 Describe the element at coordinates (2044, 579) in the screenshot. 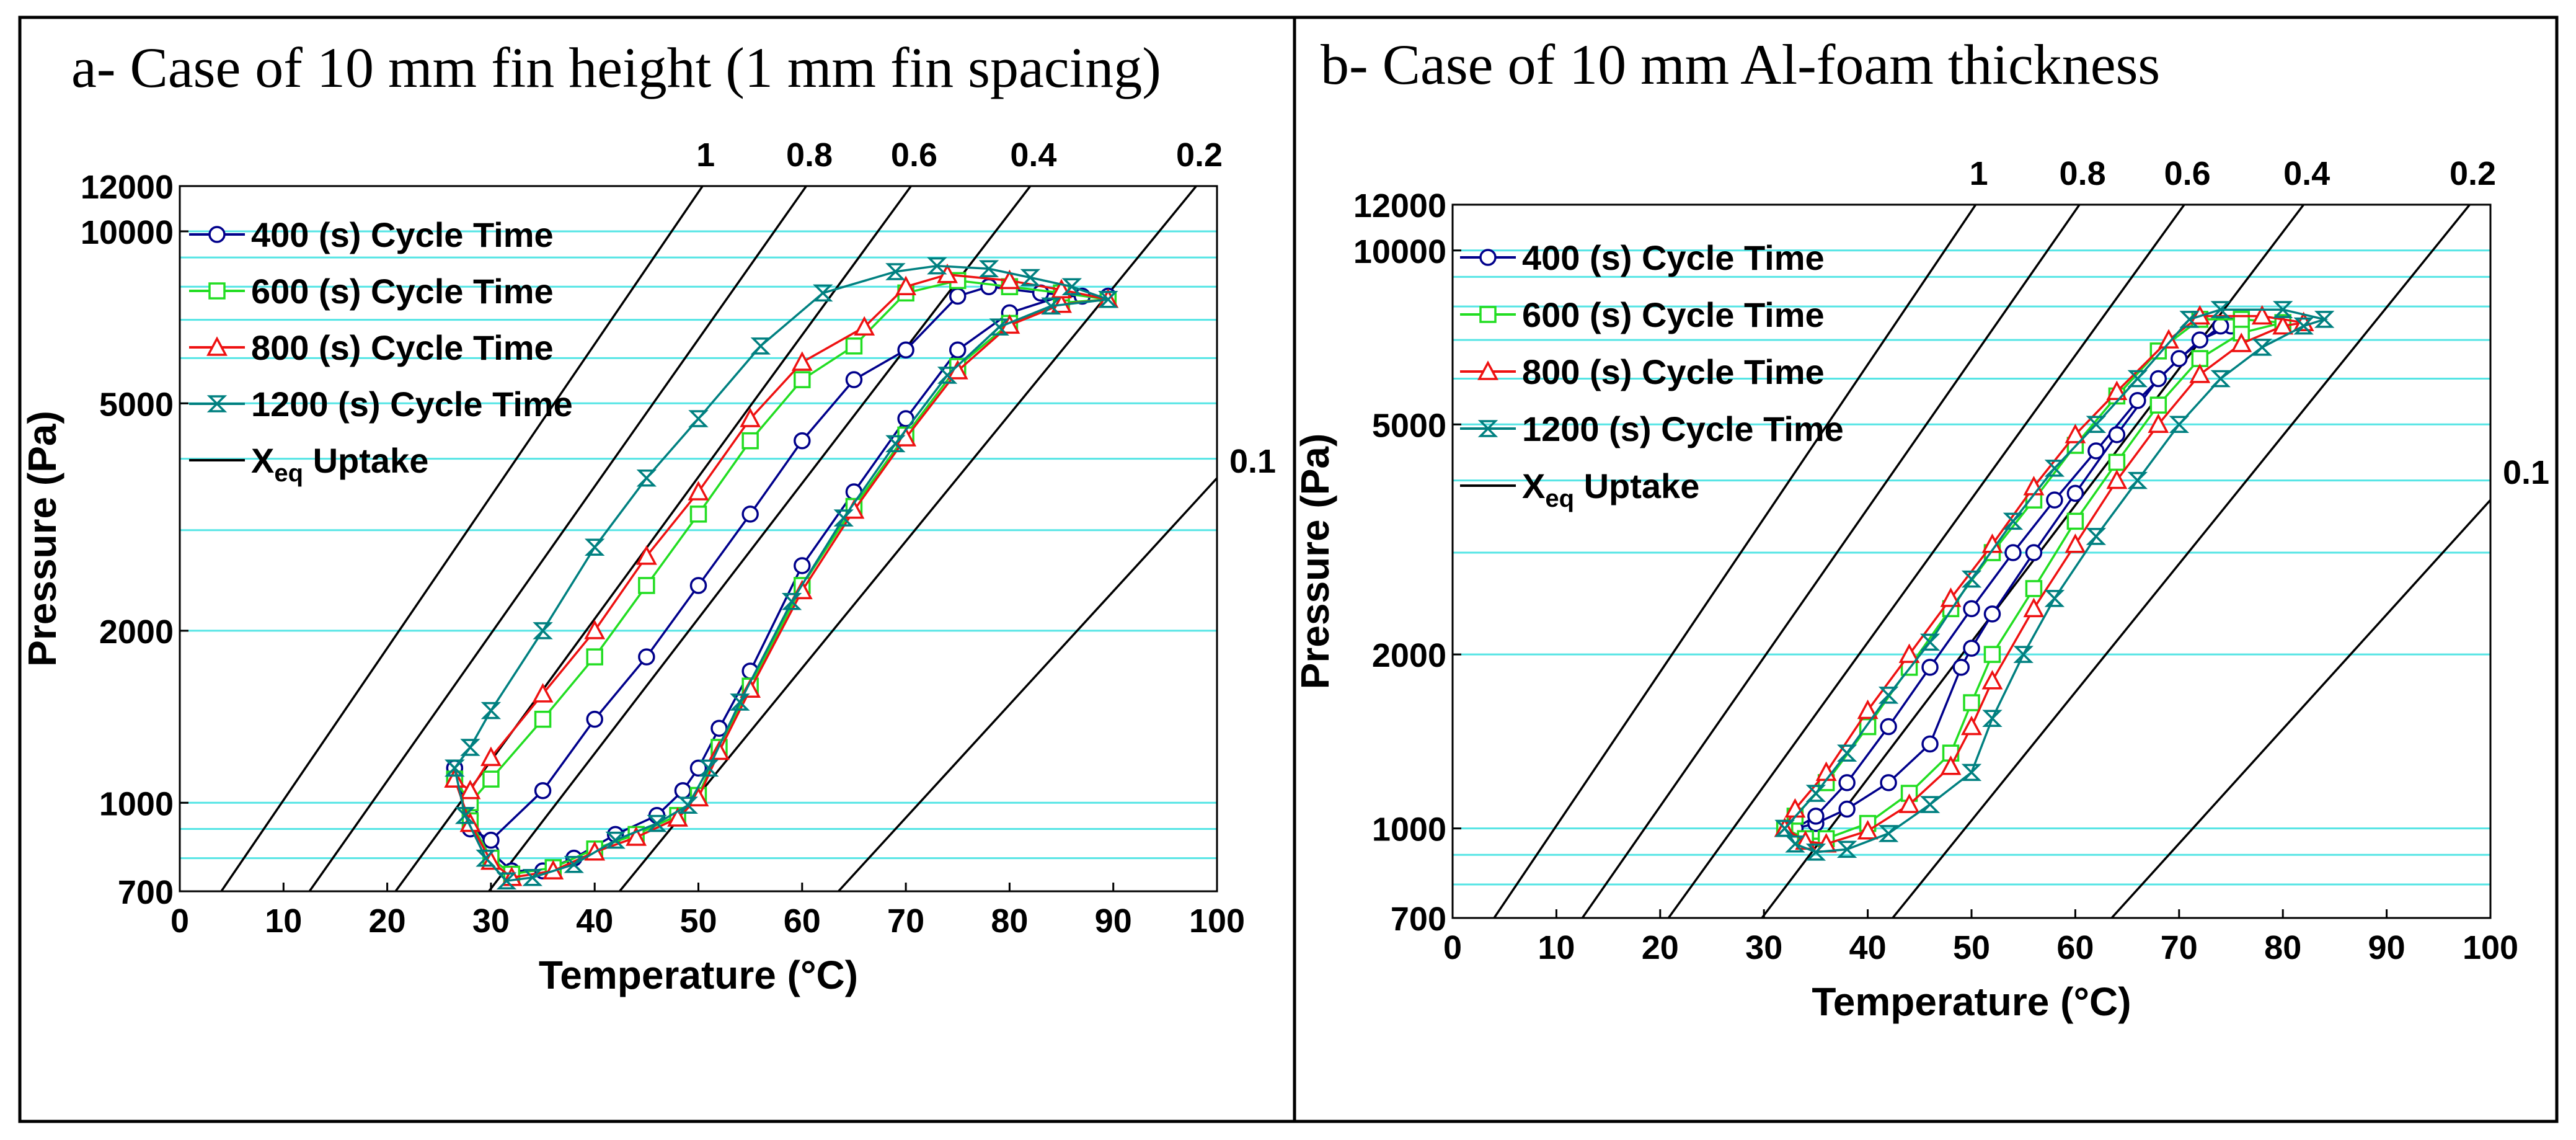

I see `series-s800` at that location.